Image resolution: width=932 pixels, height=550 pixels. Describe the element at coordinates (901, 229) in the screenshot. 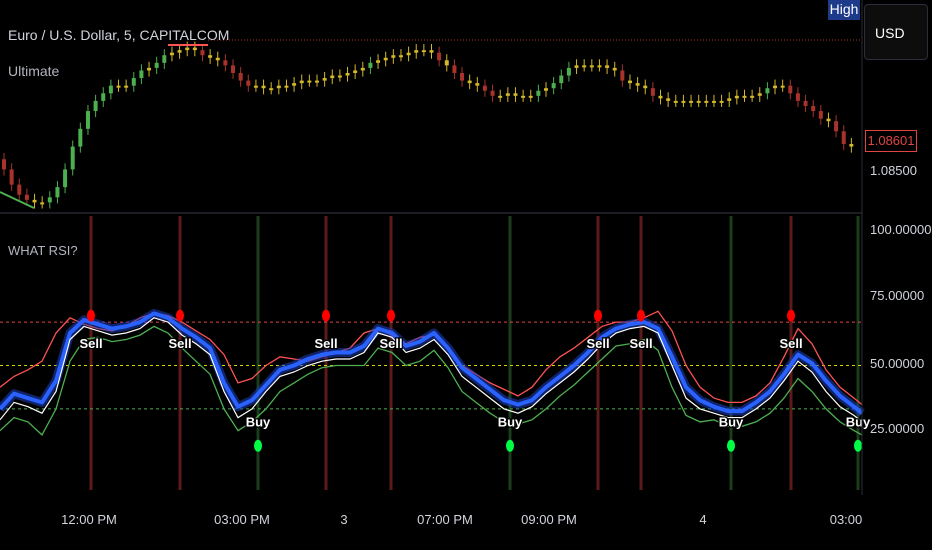

I see `rsi-axis-label-100: 100.00000` at that location.